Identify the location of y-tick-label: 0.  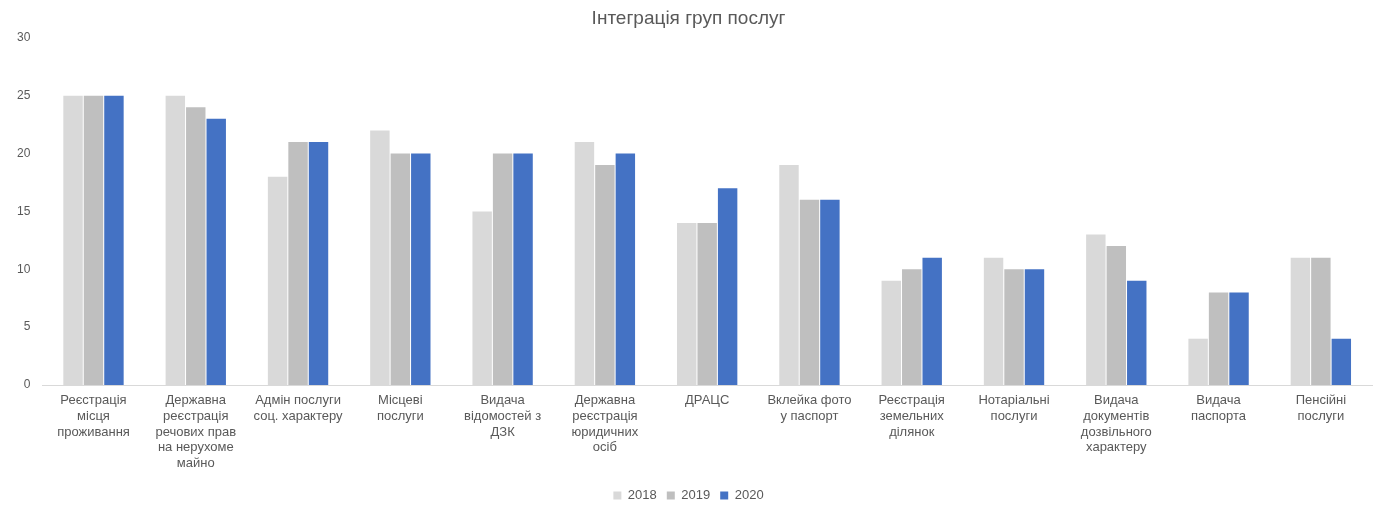
(27, 384).